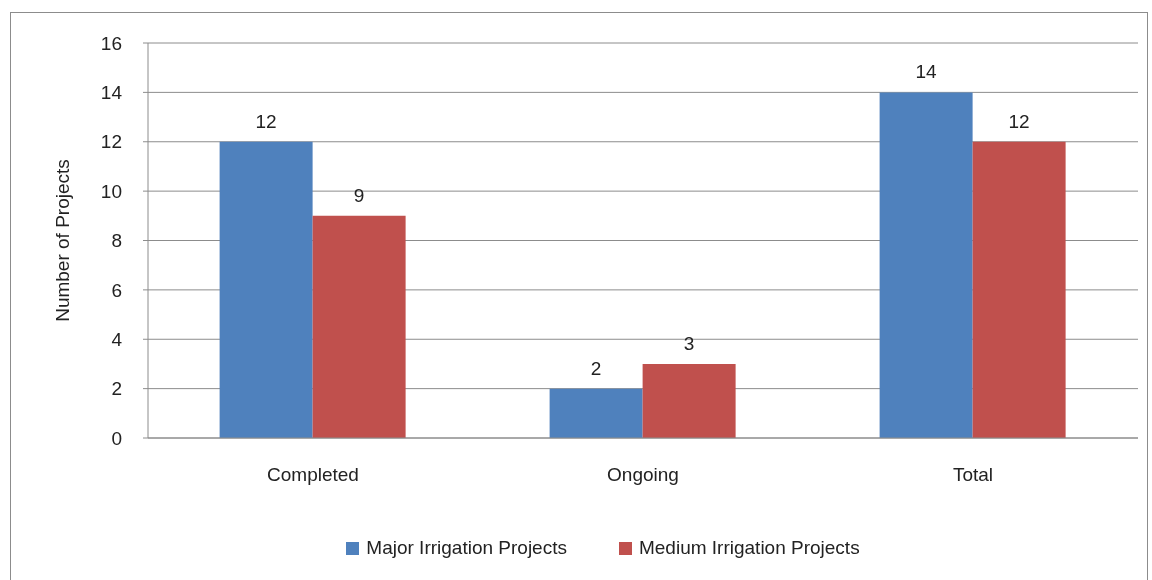 Image resolution: width=1152 pixels, height=580 pixels. I want to click on data-label: 2, so click(596, 368).